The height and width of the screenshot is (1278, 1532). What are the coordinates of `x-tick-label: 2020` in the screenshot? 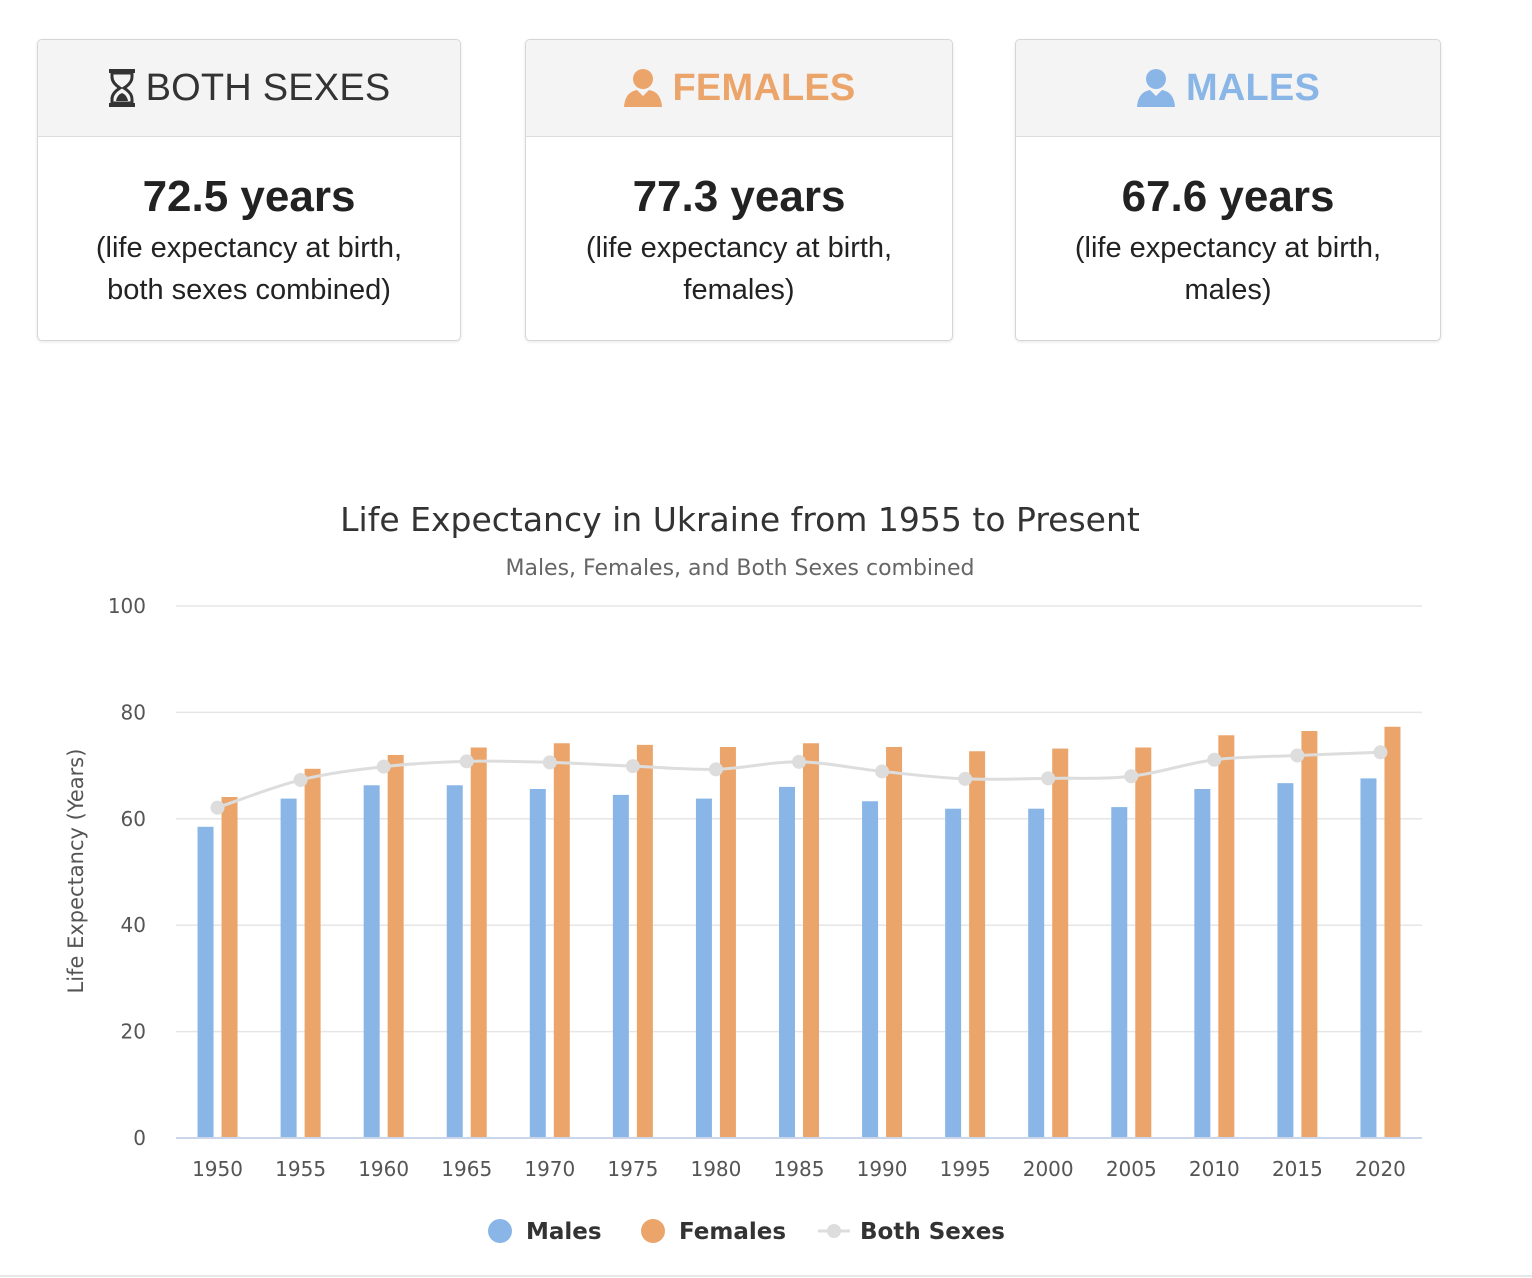 It's located at (1380, 1169).